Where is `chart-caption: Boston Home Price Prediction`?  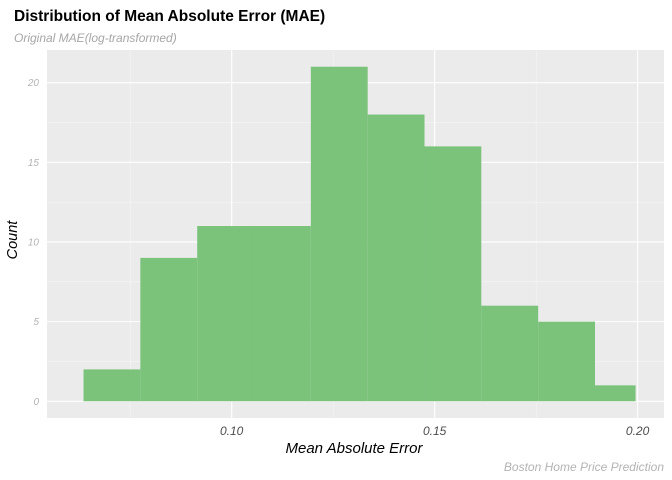
chart-caption: Boston Home Price Prediction is located at coordinates (583, 467).